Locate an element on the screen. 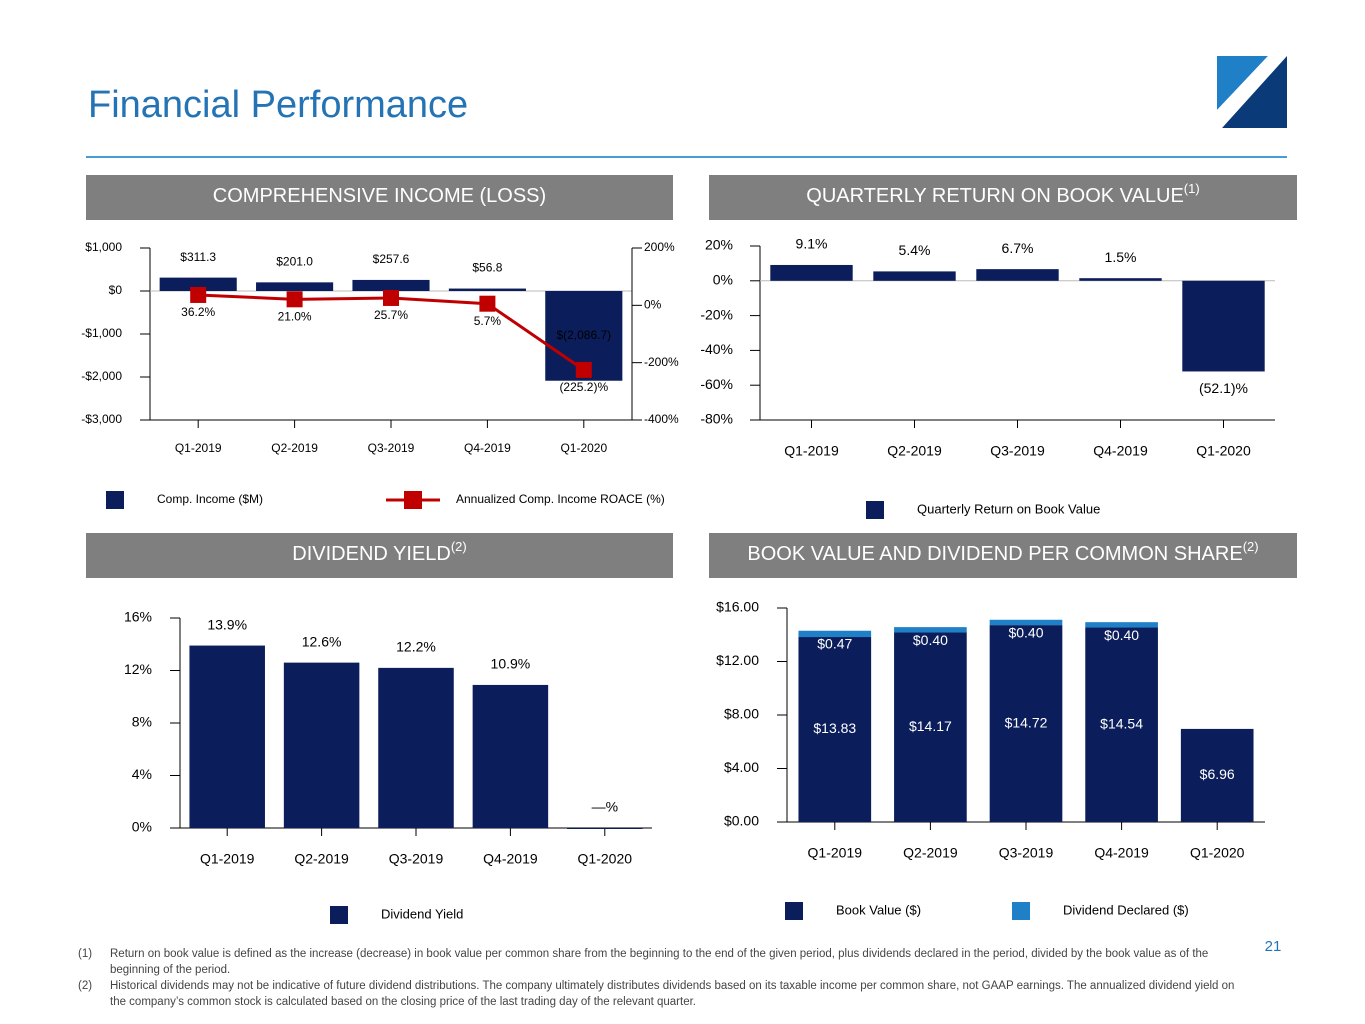 Image resolution: width=1365 pixels, height=1024 pixels. y-tick-label: -$2,000 is located at coordinates (101, 376).